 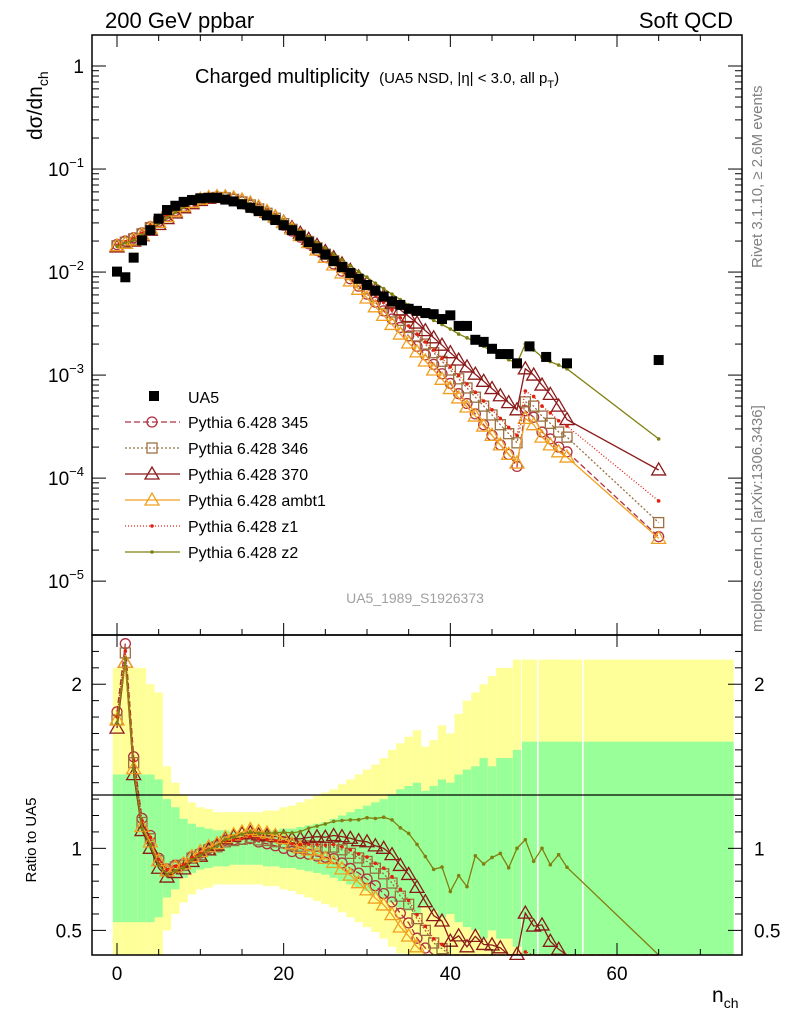 I want to click on legend-marker-ua5, so click(x=154, y=396).